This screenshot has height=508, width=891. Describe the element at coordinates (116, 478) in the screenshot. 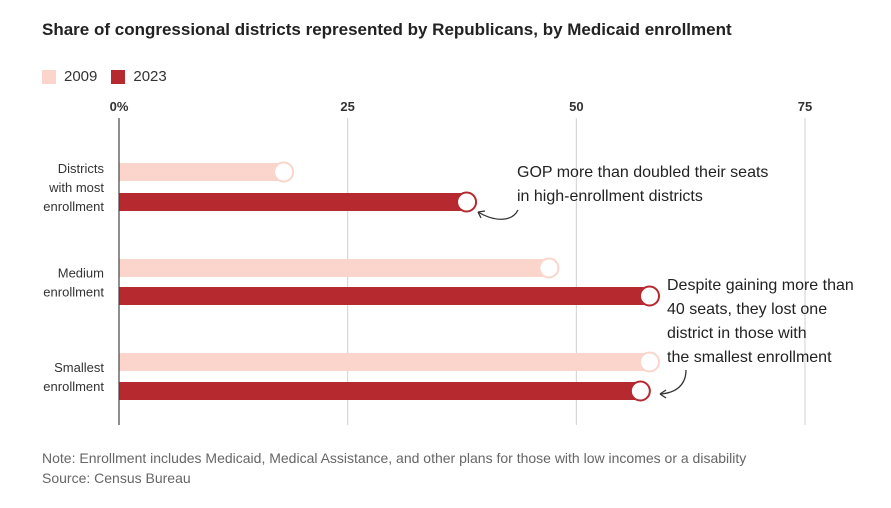

I see `source-text: Source: Census Bureau` at that location.